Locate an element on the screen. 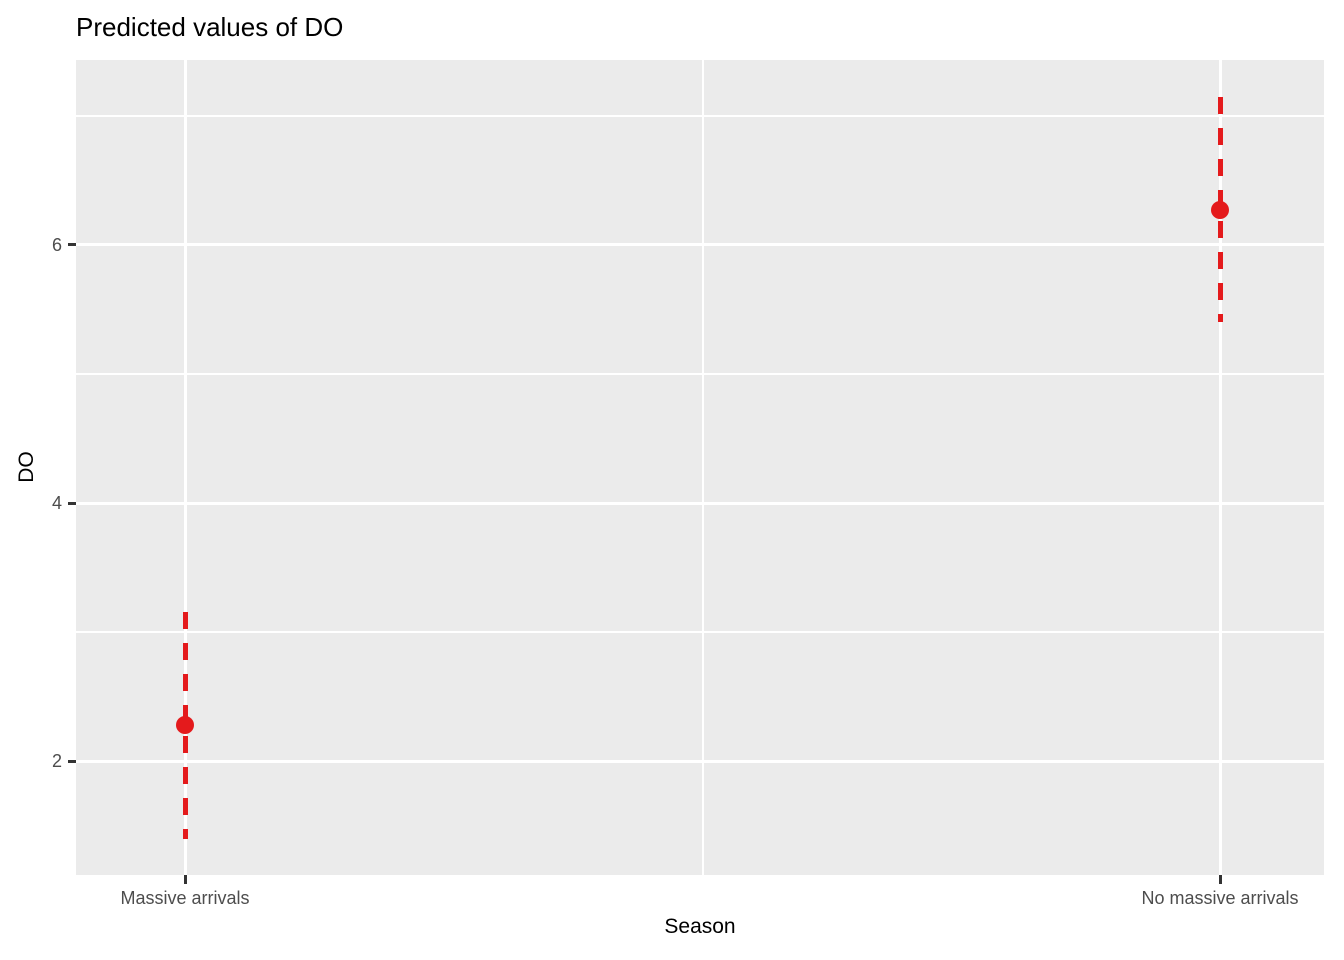 Image resolution: width=1344 pixels, height=960 pixels. y-tick-label: 2 is located at coordinates (56, 761).